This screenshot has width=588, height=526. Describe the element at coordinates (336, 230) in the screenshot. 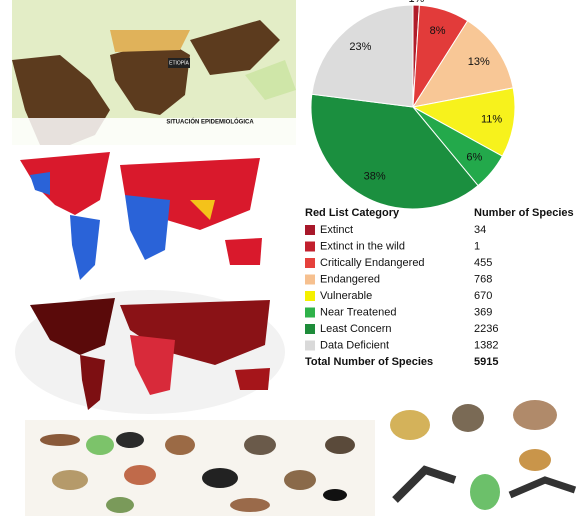

I see `category-name: Extinct` at that location.